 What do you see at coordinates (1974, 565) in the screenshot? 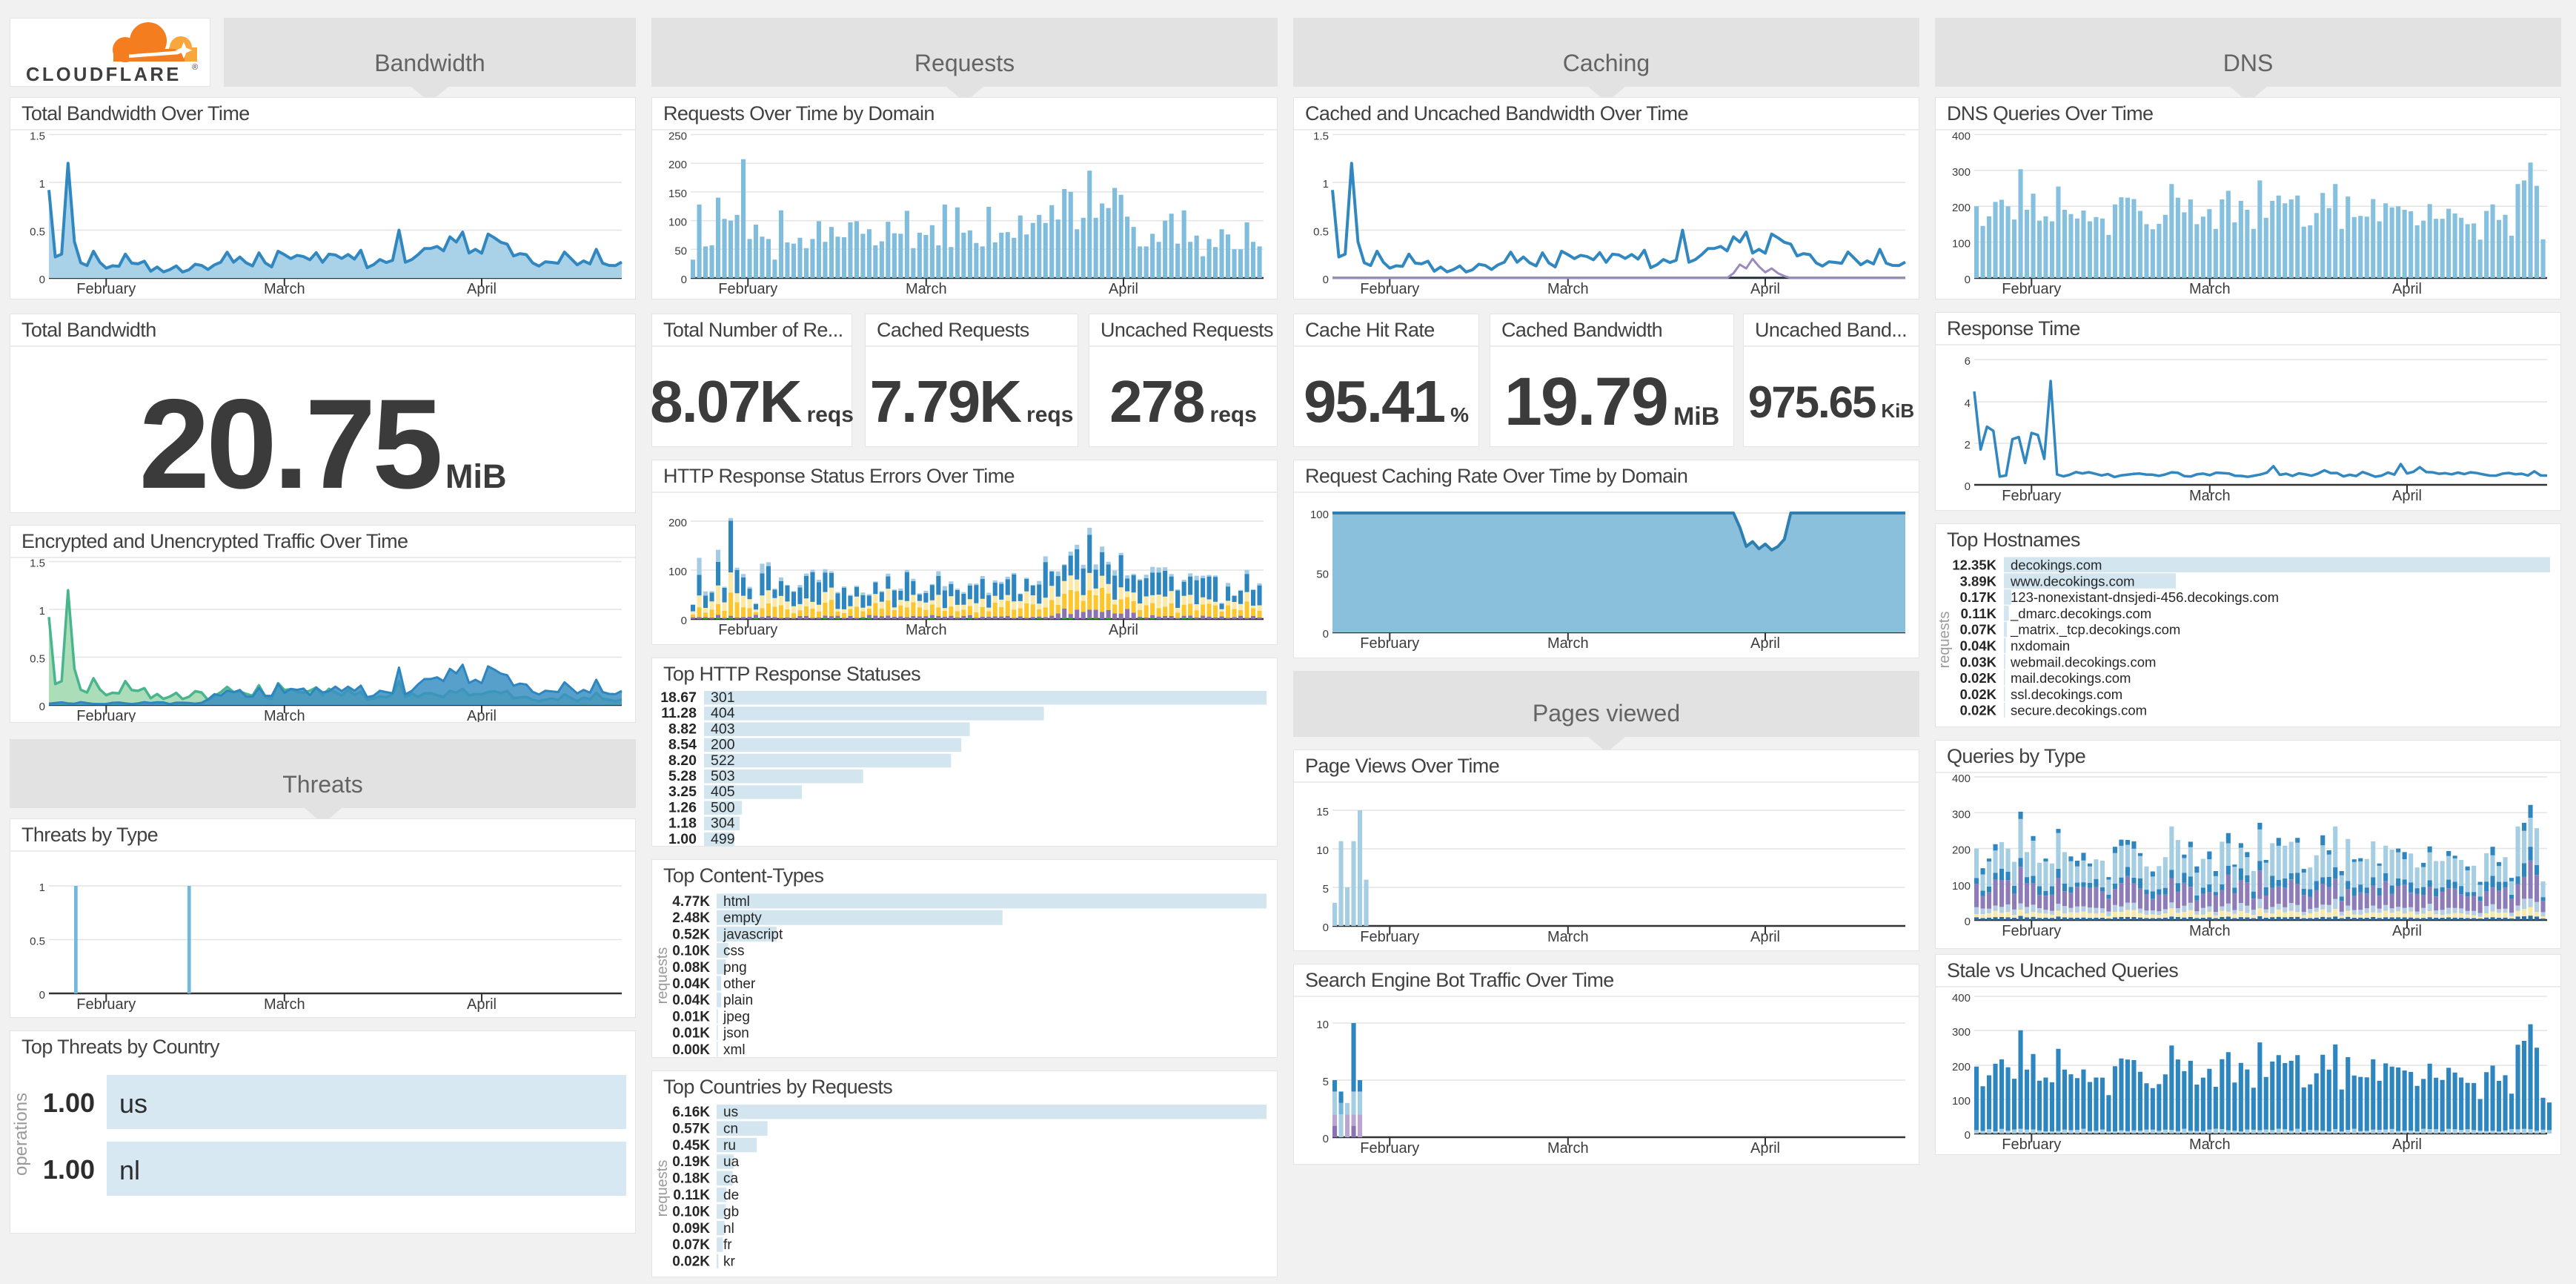
I see `svg-text: 12.35K` at bounding box center [1974, 565].